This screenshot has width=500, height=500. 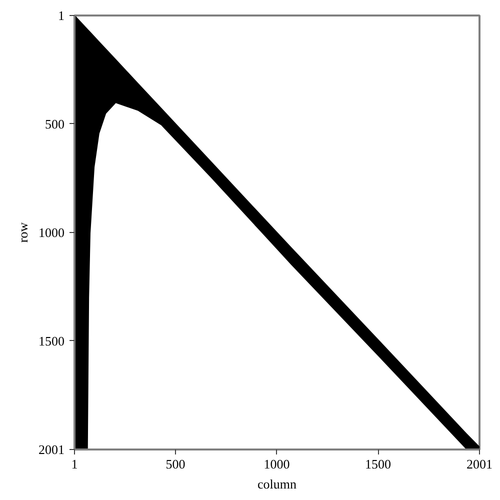 I want to click on x-tick-label: 500, so click(x=176, y=464).